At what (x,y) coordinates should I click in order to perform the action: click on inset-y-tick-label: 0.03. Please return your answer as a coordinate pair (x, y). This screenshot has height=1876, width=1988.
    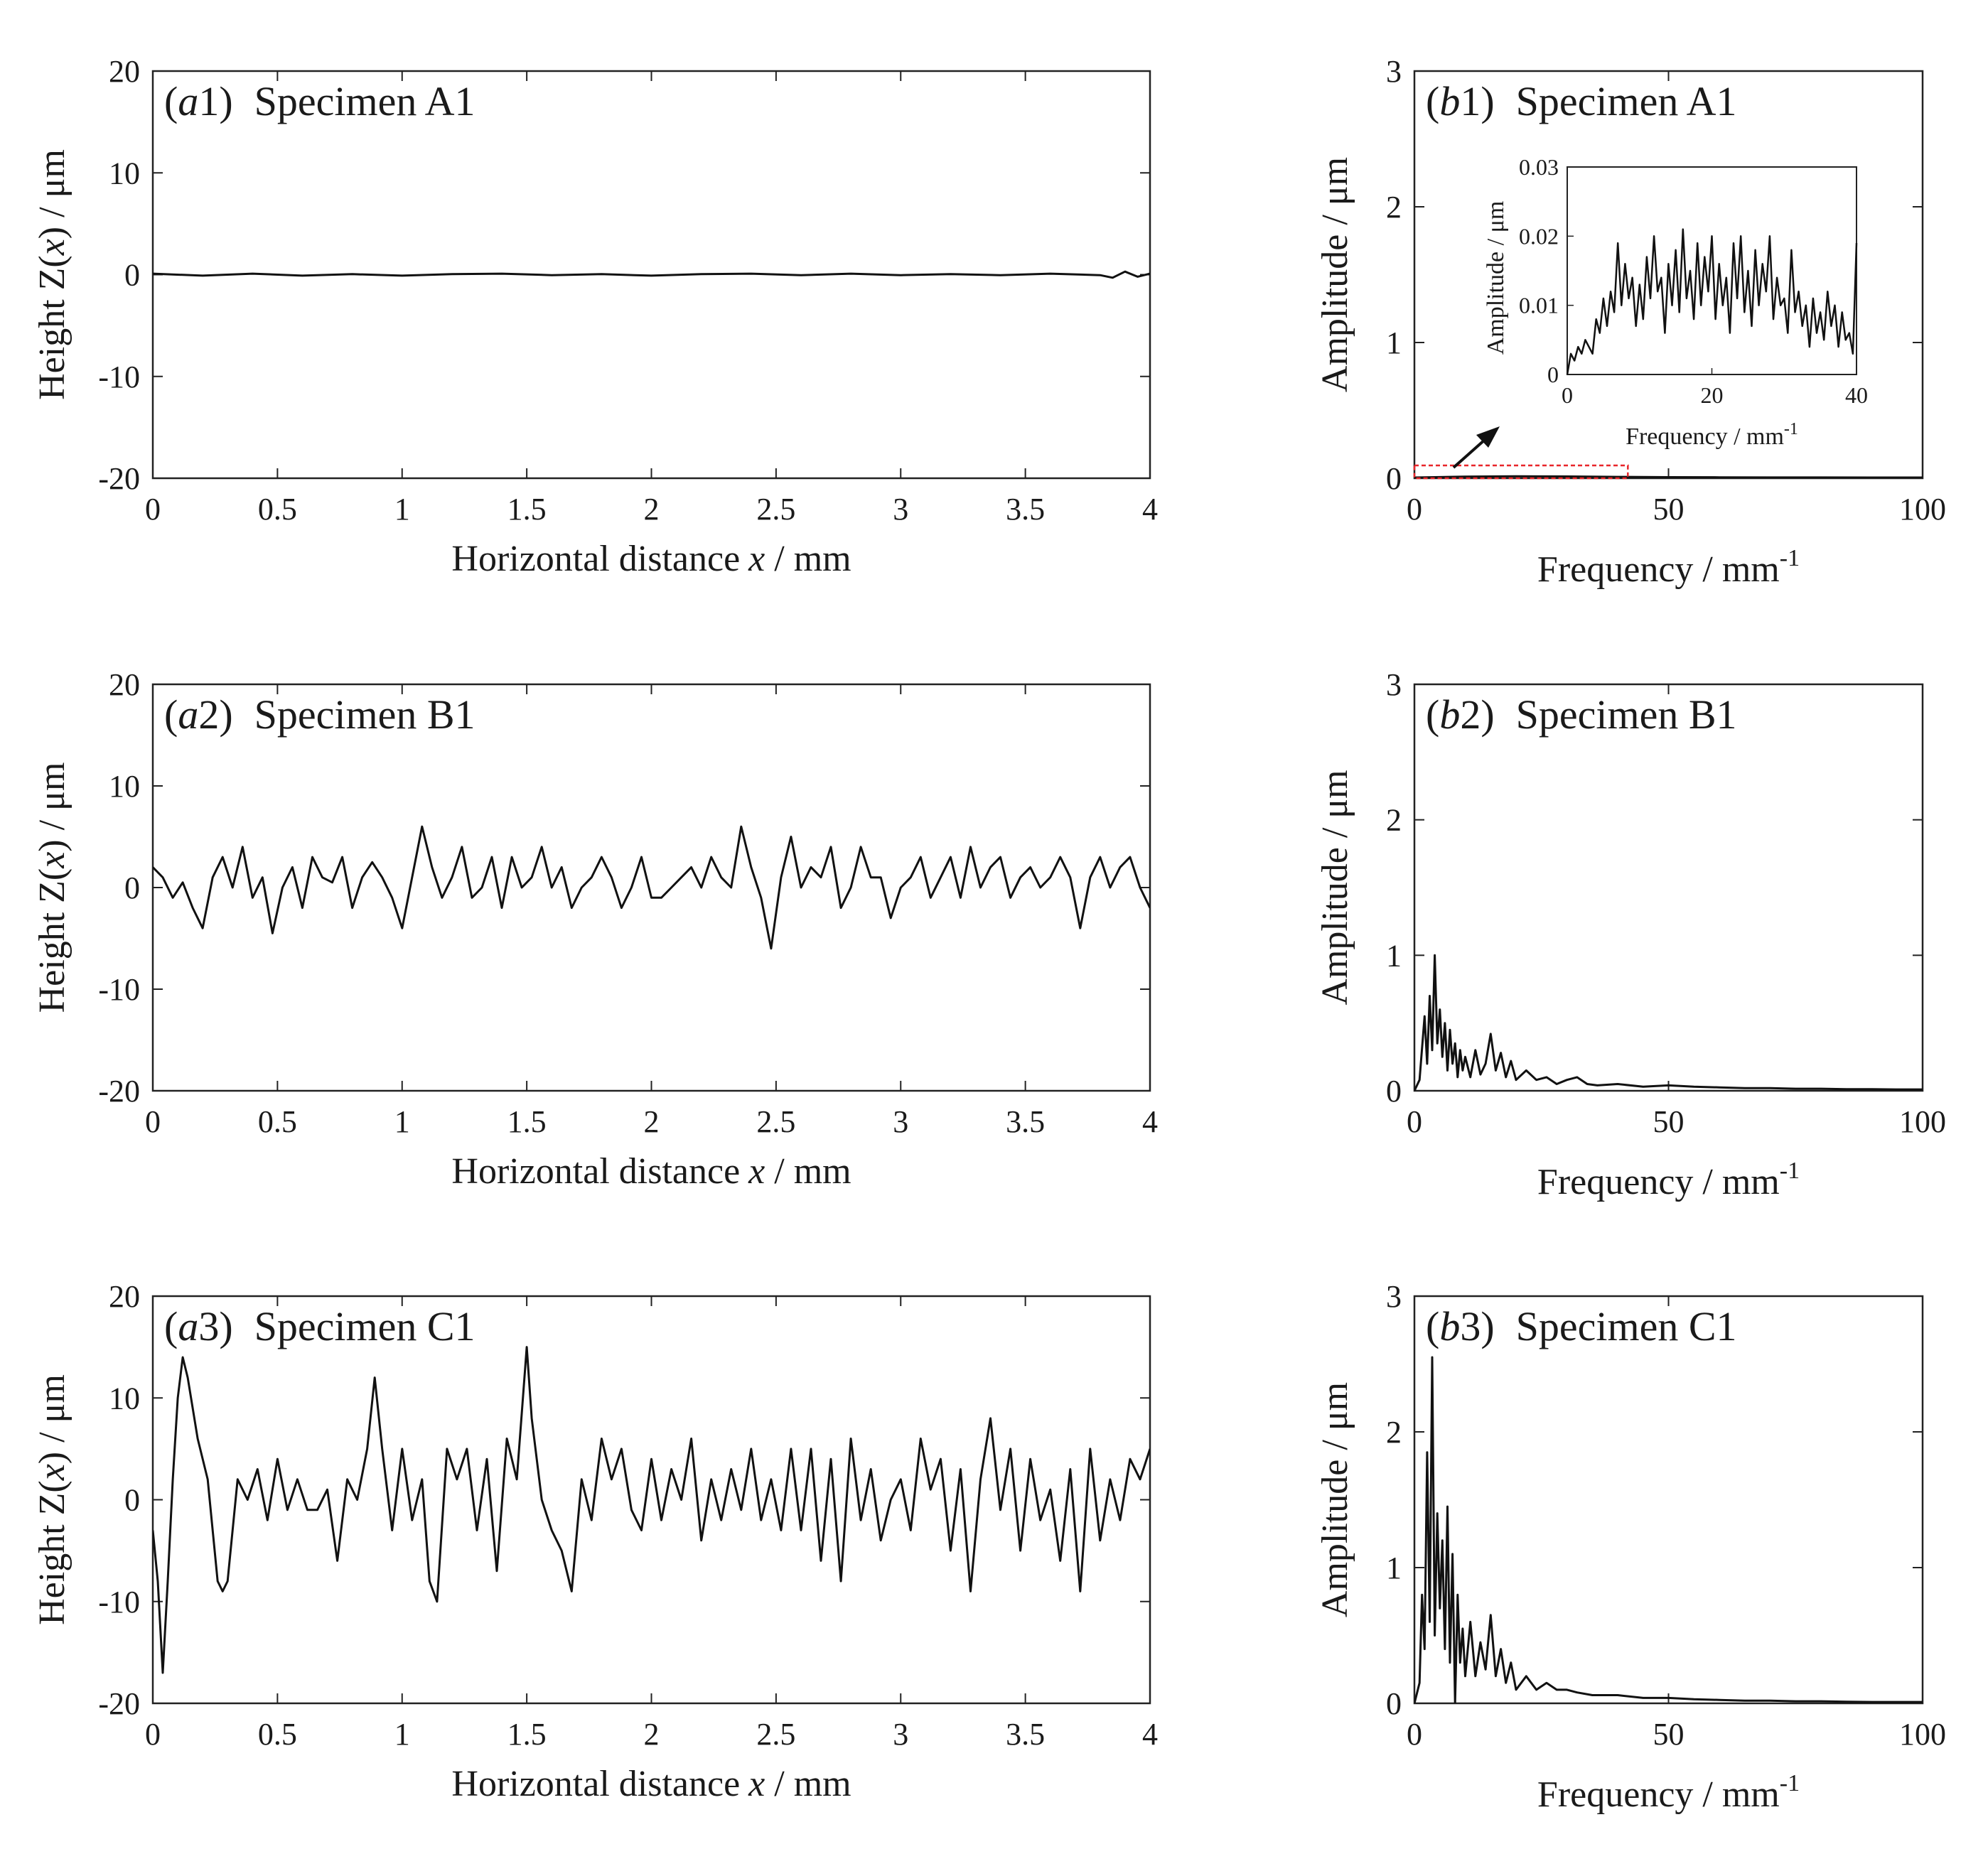
    Looking at the image, I should click on (1539, 167).